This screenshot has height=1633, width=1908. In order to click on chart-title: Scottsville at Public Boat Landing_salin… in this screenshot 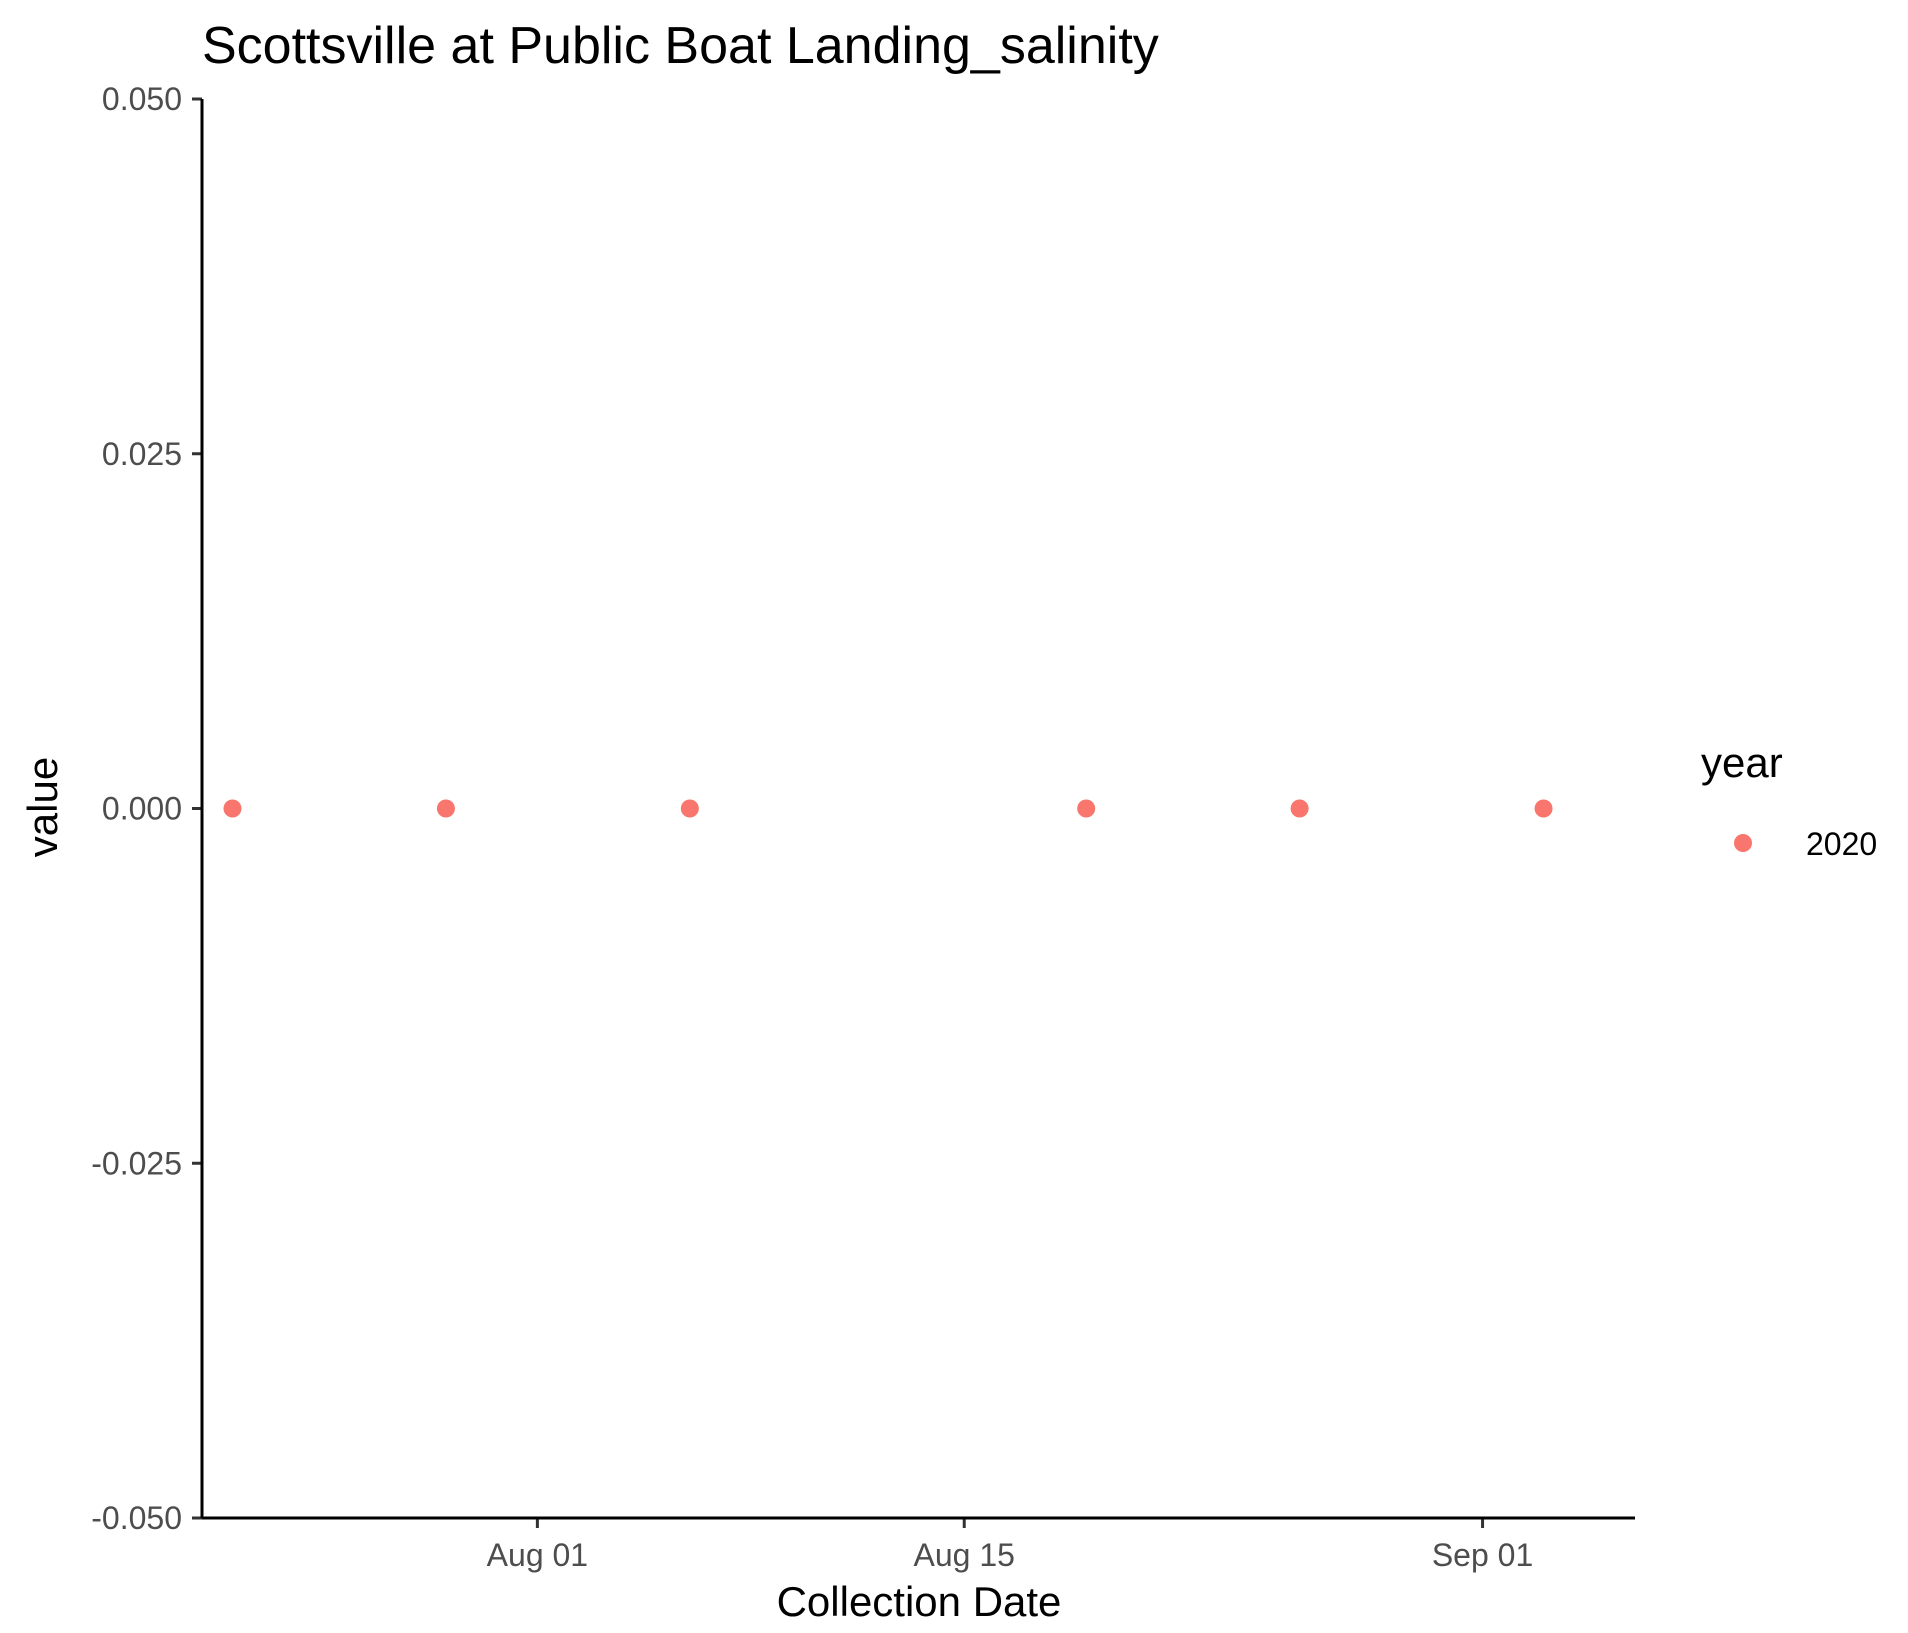, I will do `click(680, 46)`.